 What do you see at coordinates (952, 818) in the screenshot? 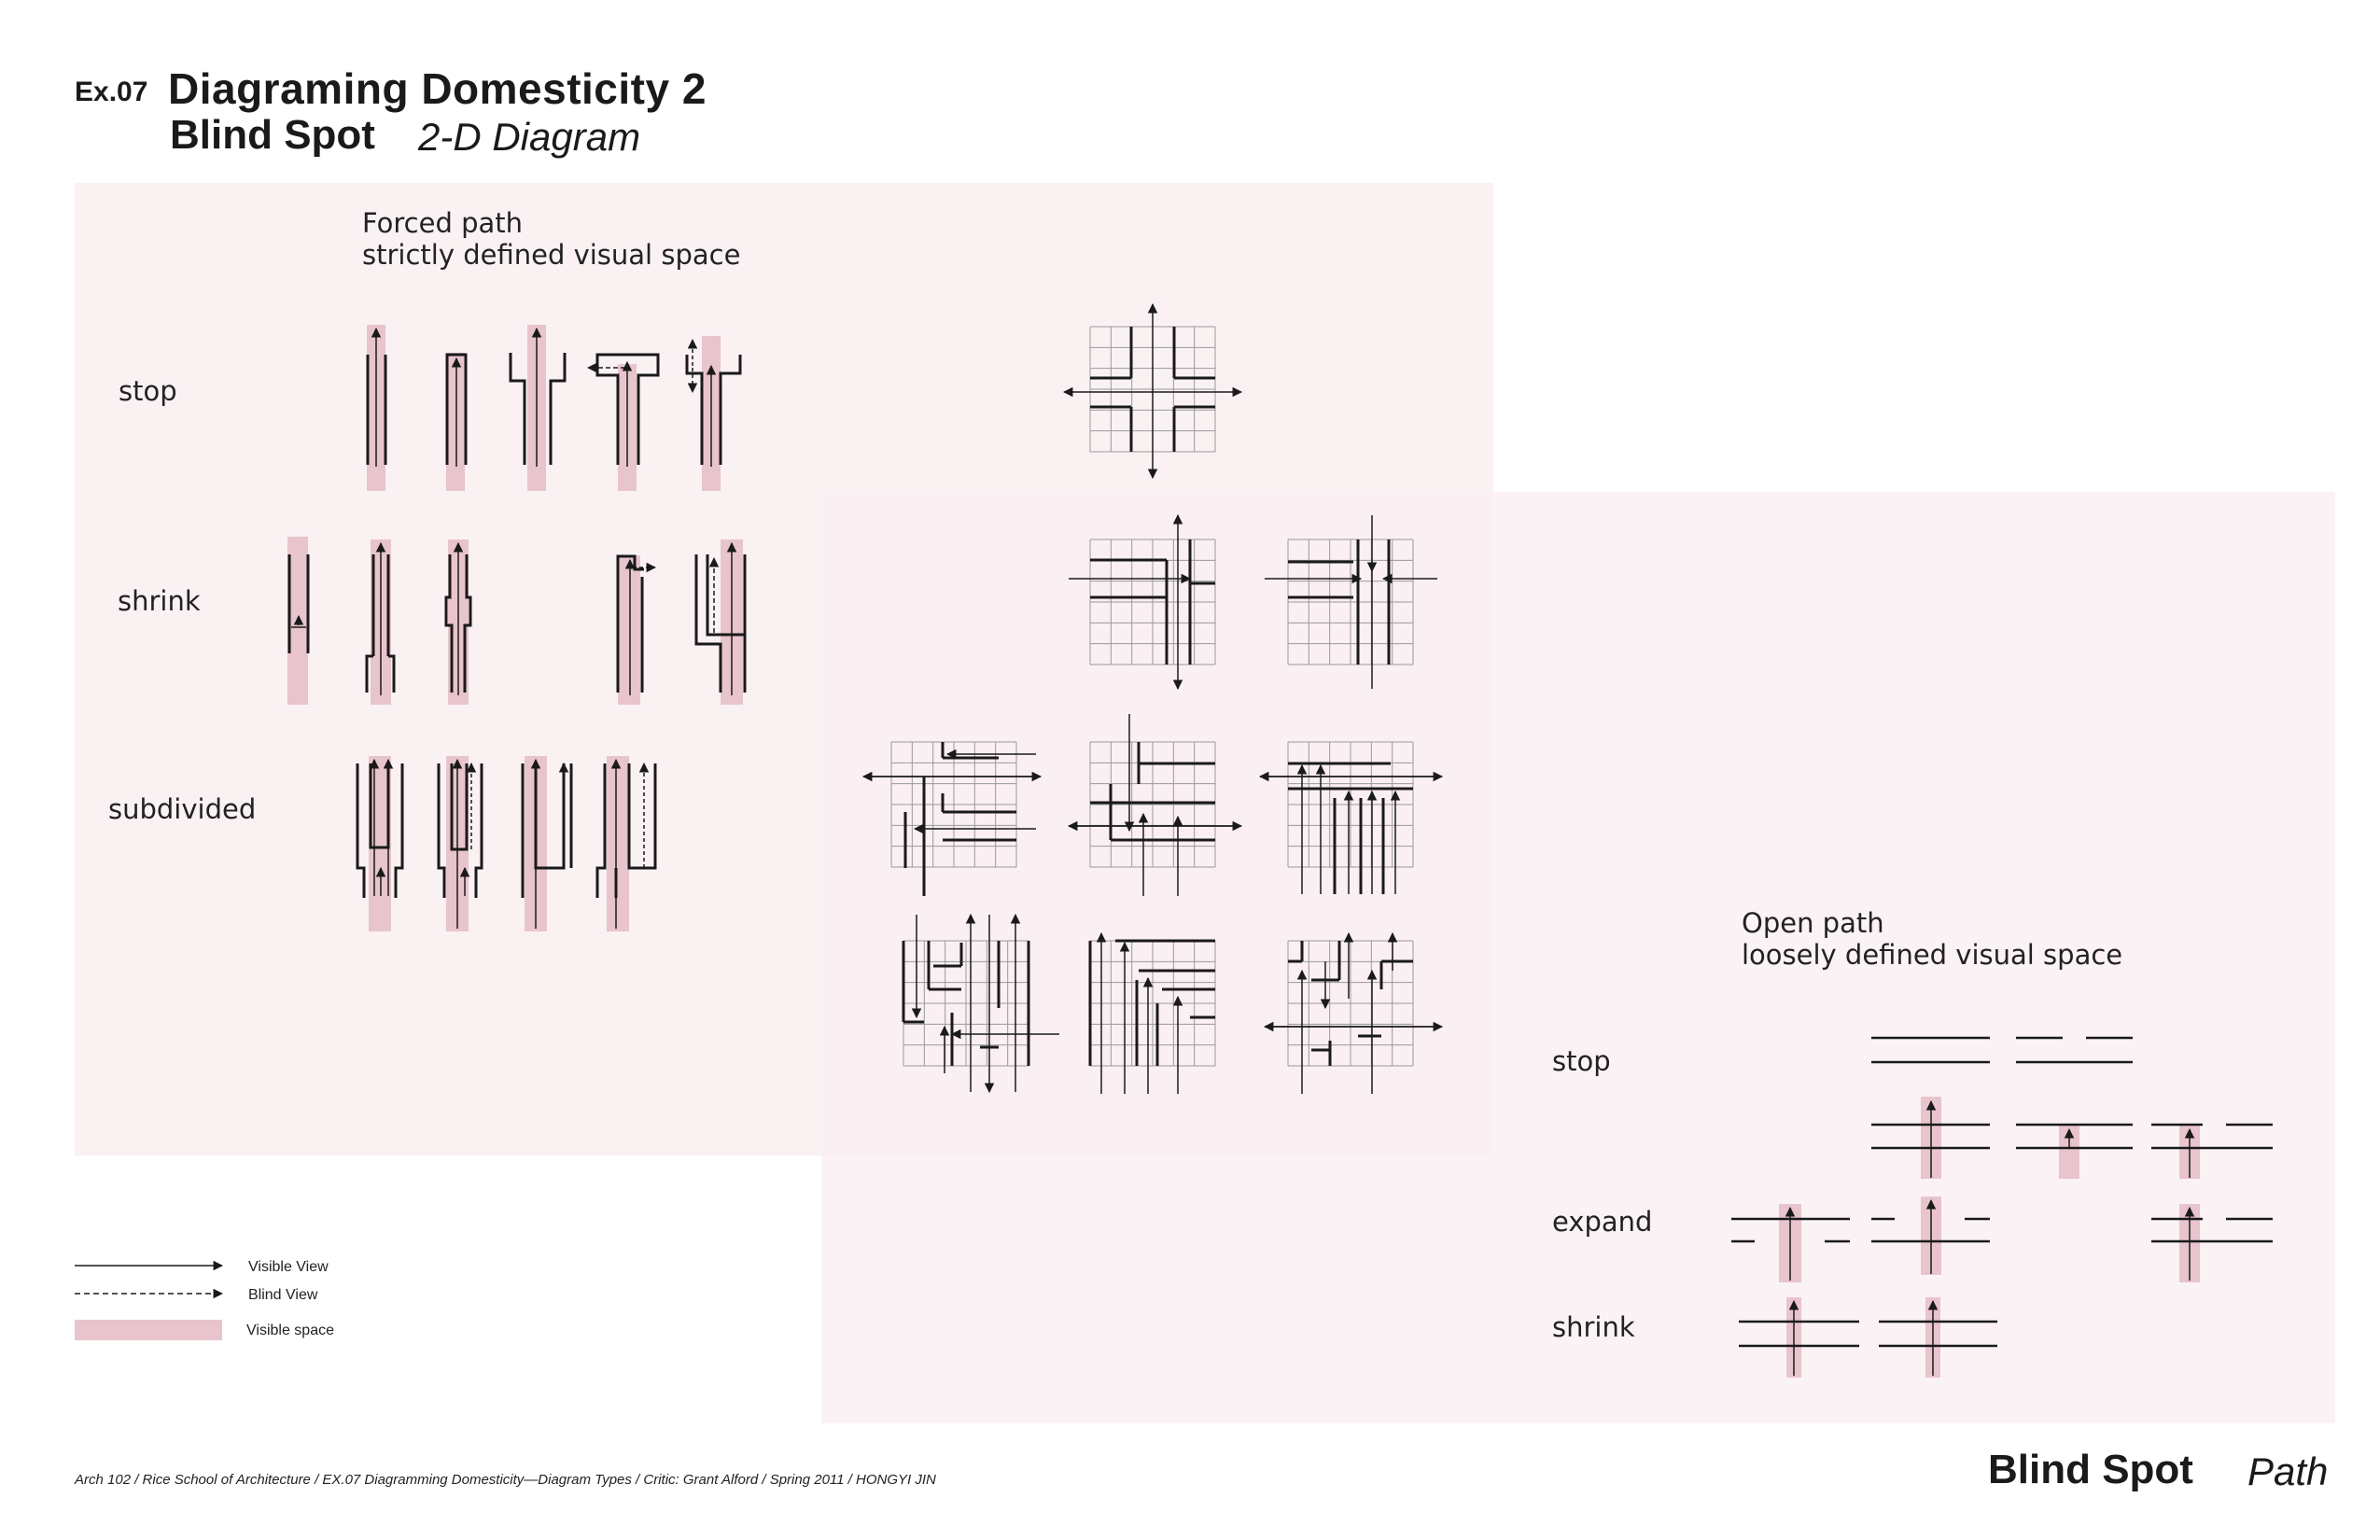
I see `grid-3a` at bounding box center [952, 818].